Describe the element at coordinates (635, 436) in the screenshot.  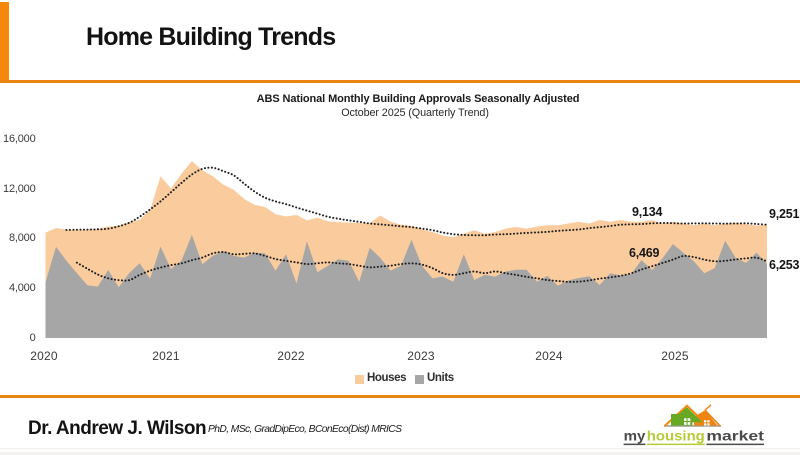
I see `svg-text: my` at that location.